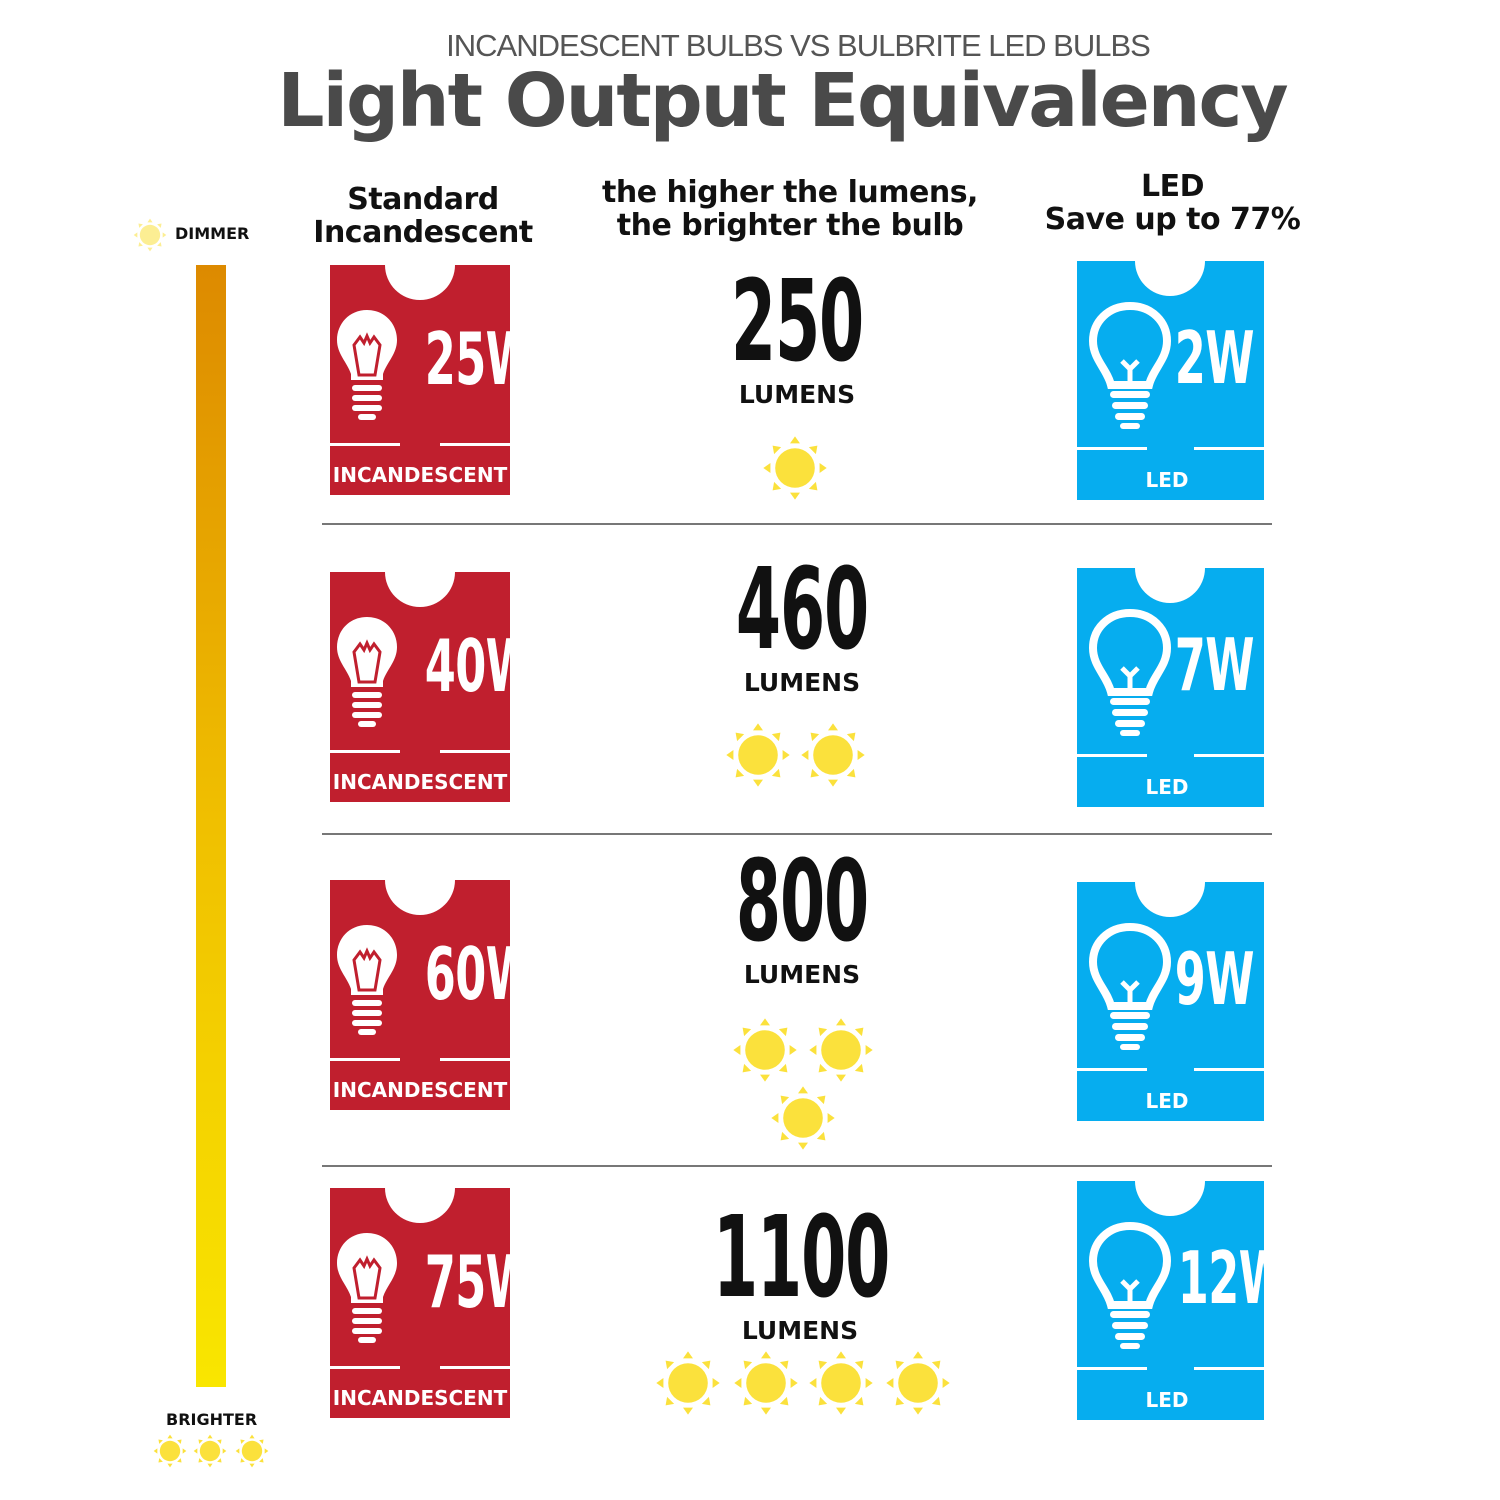  What do you see at coordinates (212, 233) in the screenshot?
I see `dimmer-label: DIMMER` at bounding box center [212, 233].